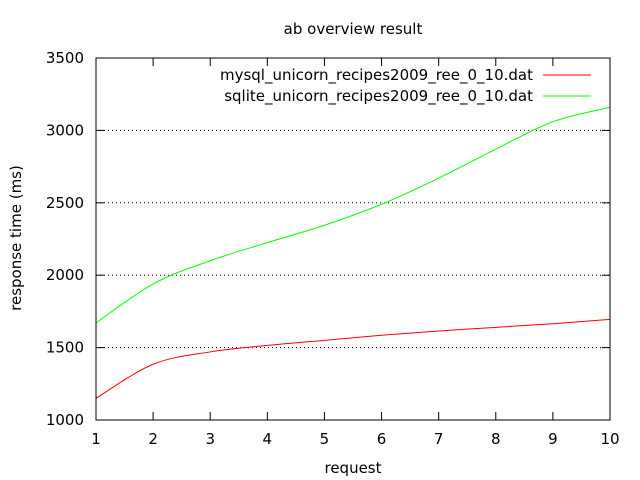  What do you see at coordinates (382, 439) in the screenshot?
I see `x-tick-label: 6` at bounding box center [382, 439].